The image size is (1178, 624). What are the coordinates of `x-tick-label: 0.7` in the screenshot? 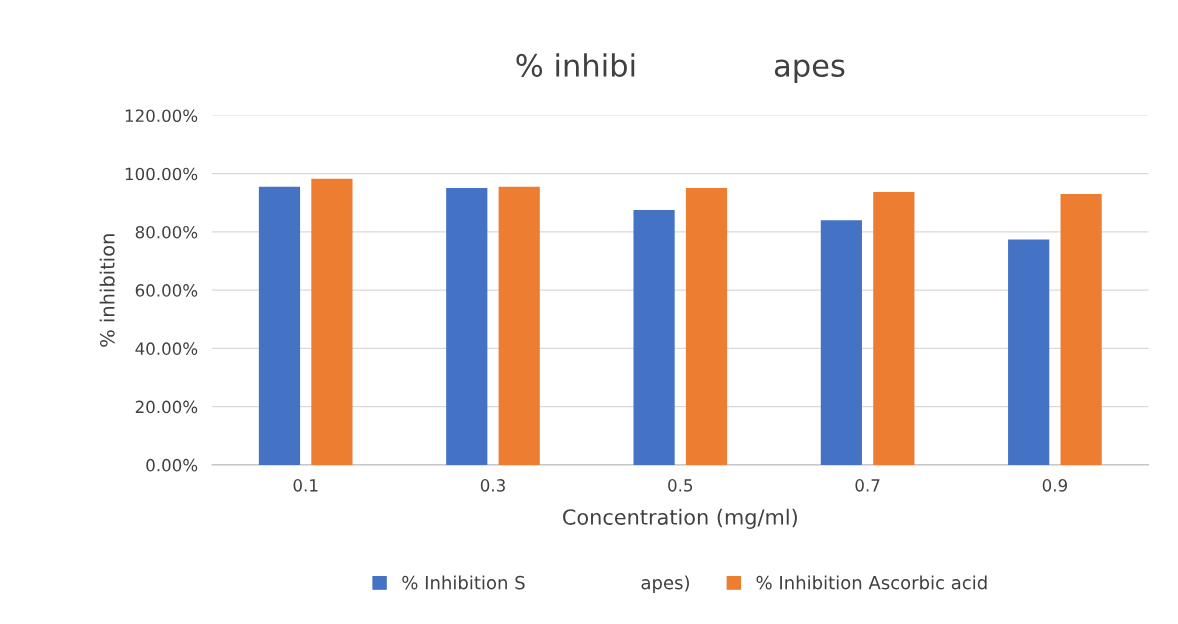 It's located at (867, 485).